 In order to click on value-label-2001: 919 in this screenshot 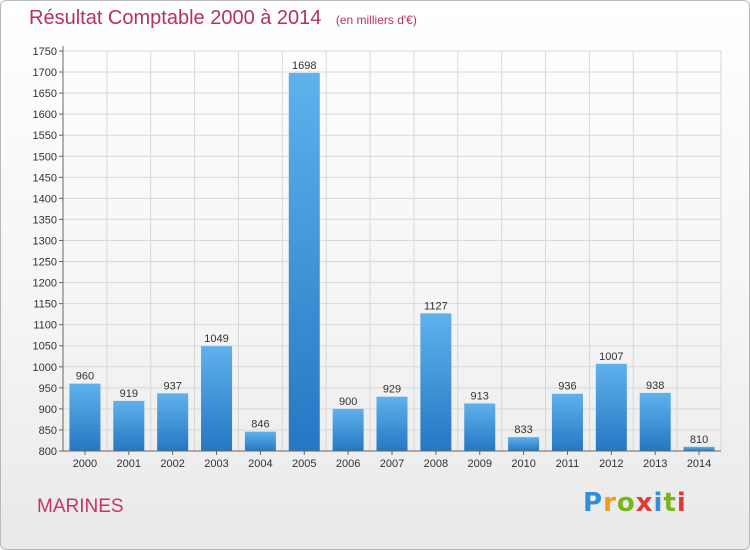, I will do `click(129, 394)`.